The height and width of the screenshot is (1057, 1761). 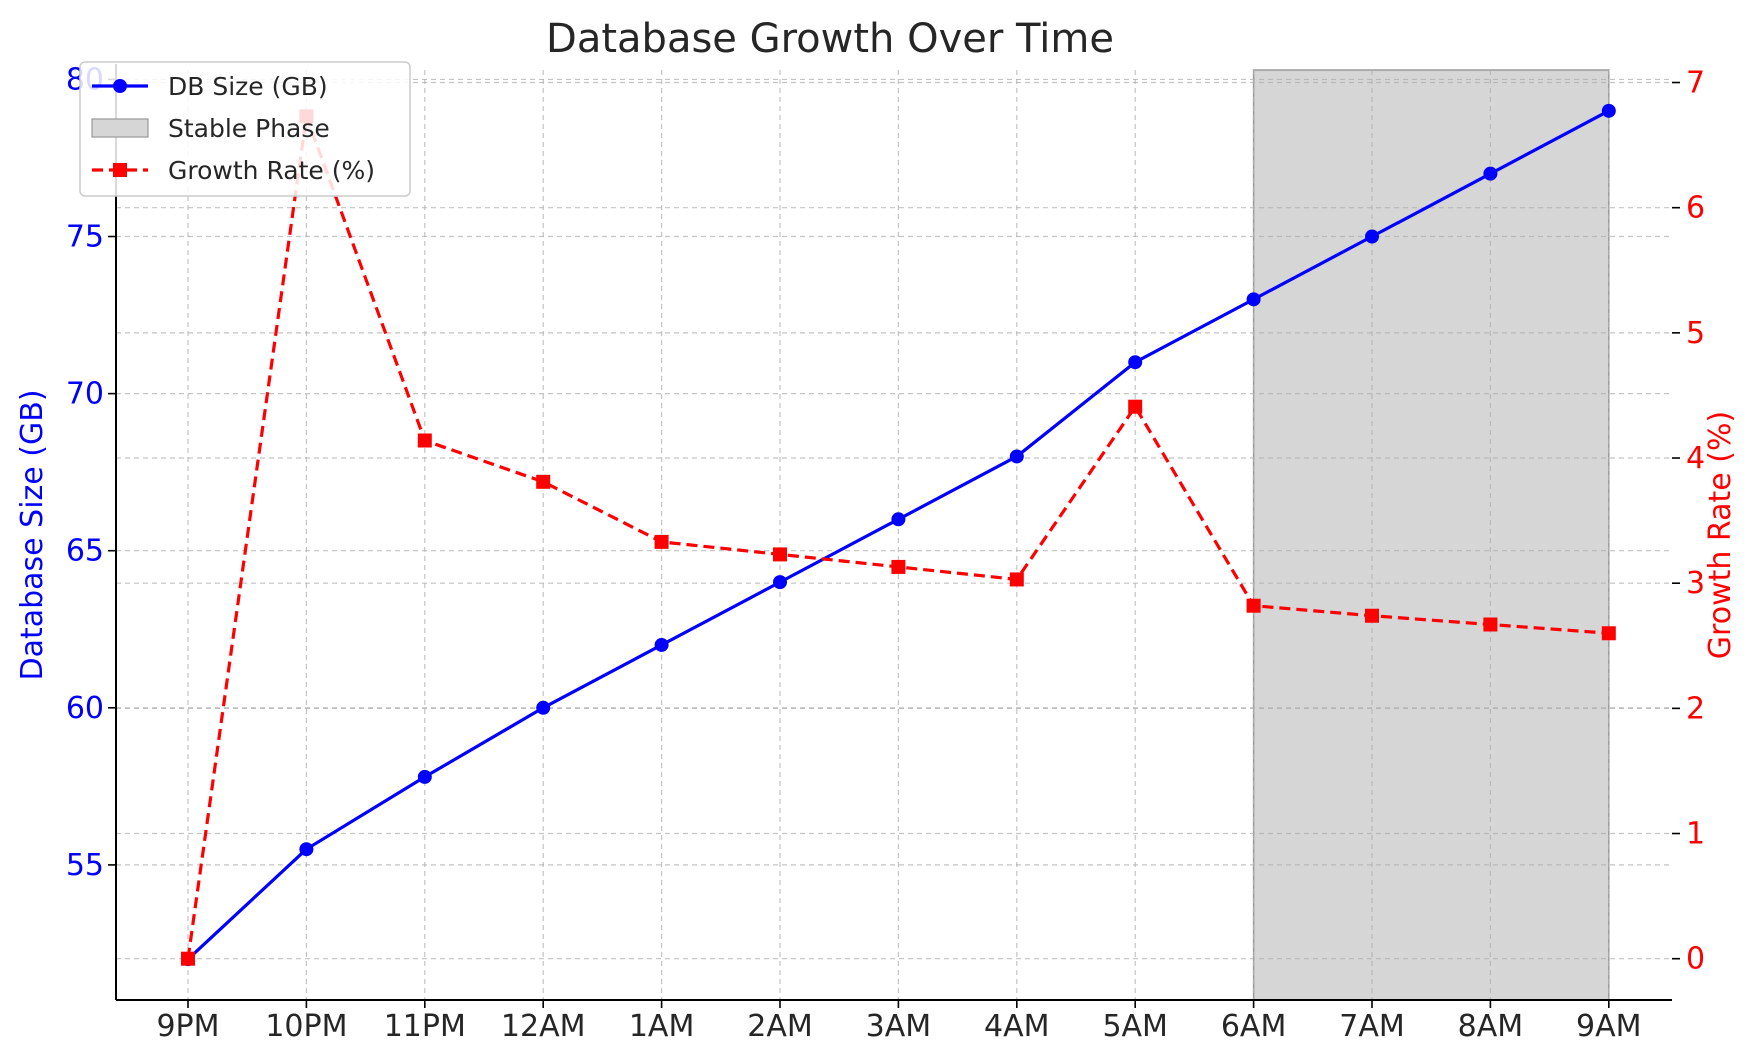 I want to click on x-tick-label: 3AM, so click(x=899, y=1026).